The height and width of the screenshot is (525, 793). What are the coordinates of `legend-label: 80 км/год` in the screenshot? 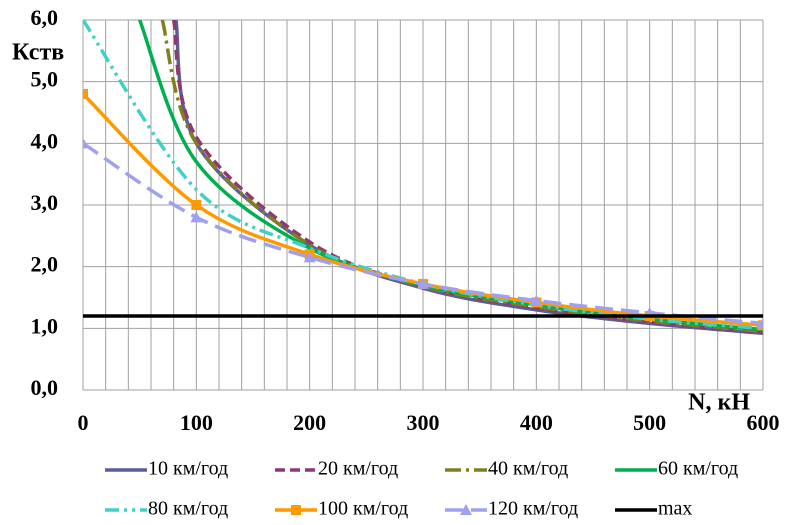 It's located at (188, 509).